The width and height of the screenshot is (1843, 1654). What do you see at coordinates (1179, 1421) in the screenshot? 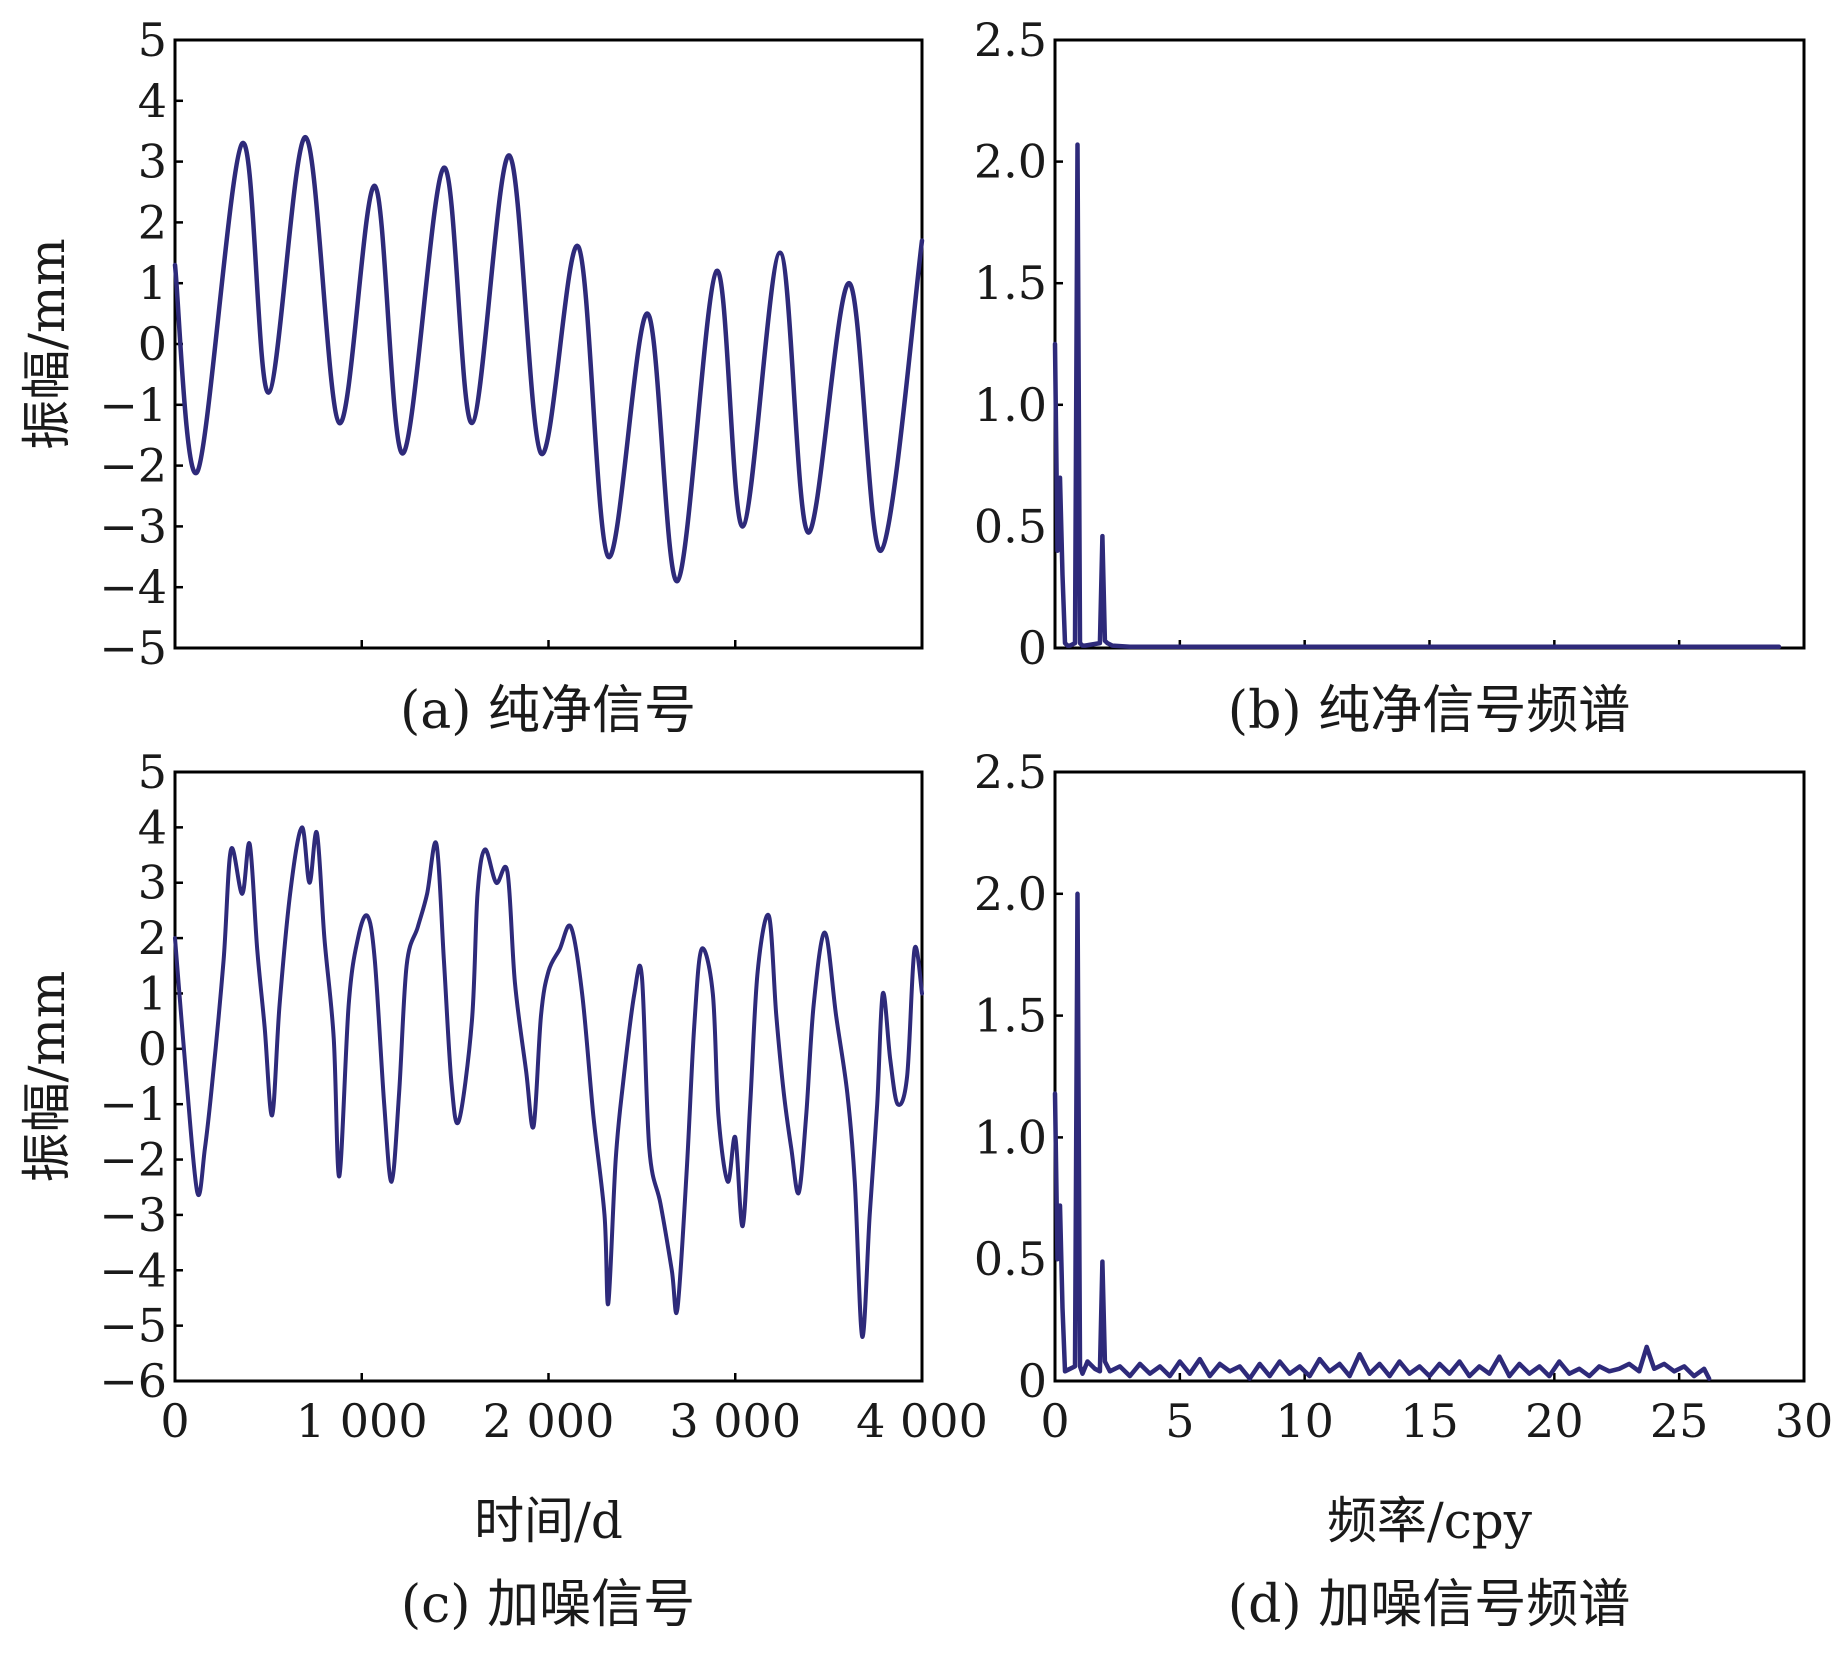
I see `x-tick-label: 5` at bounding box center [1179, 1421].